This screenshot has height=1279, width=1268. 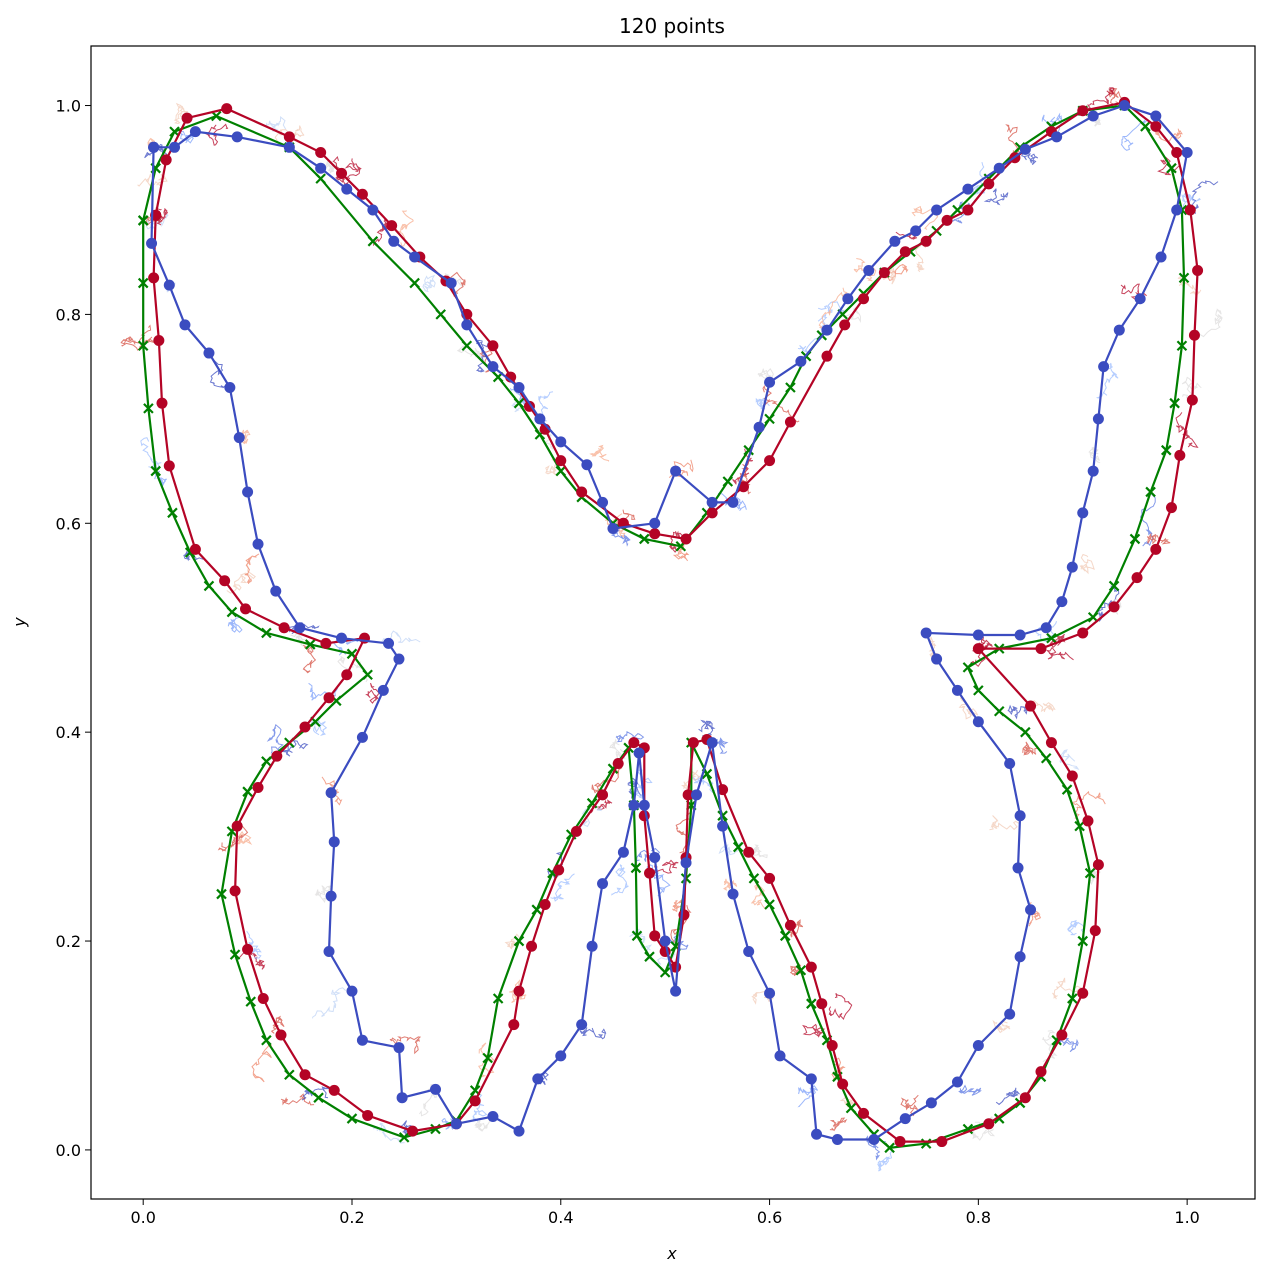 I want to click on x-tick-label: 0.4, so click(x=560, y=1217).